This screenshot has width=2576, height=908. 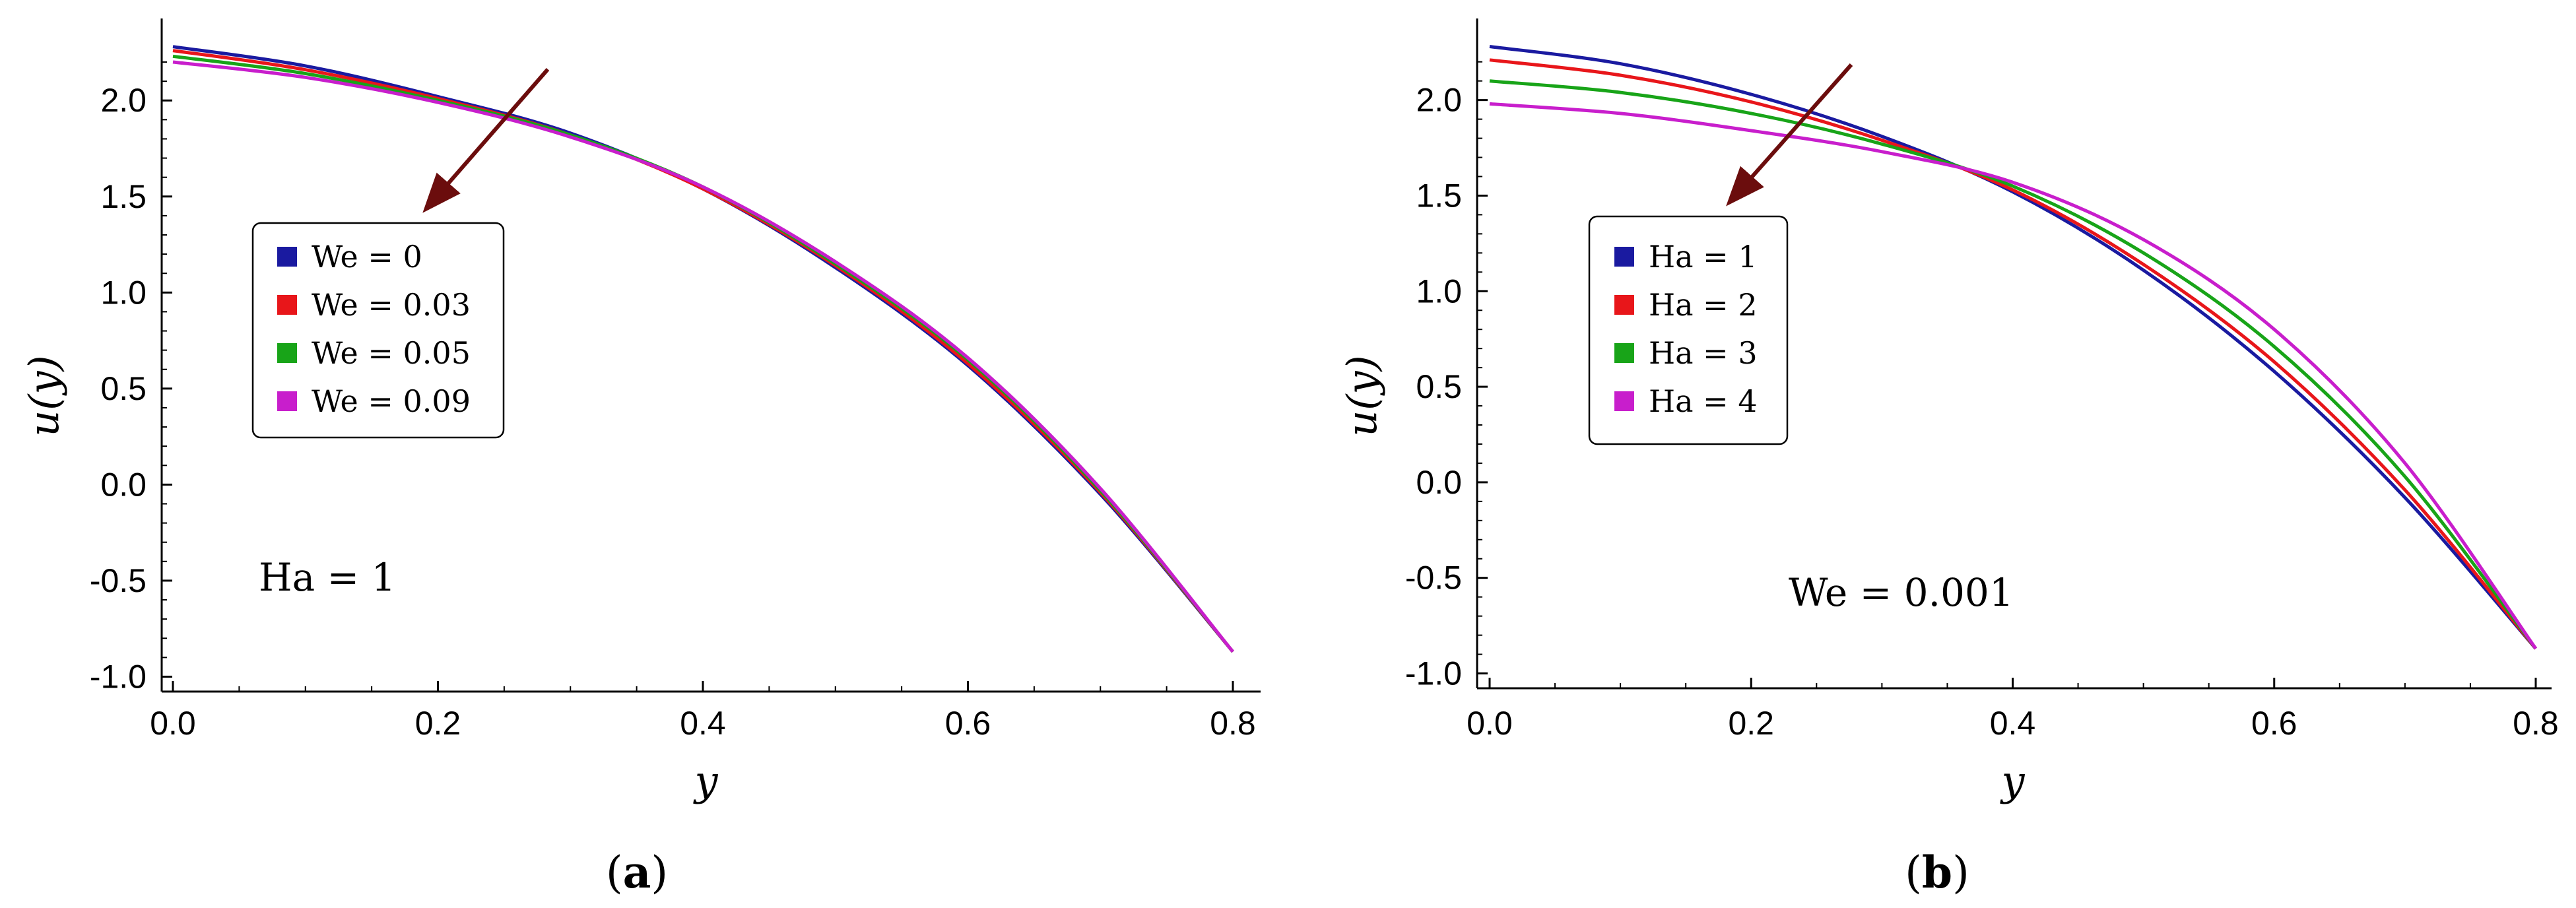 I want to click on legend-label: We = 0, so click(x=367, y=257).